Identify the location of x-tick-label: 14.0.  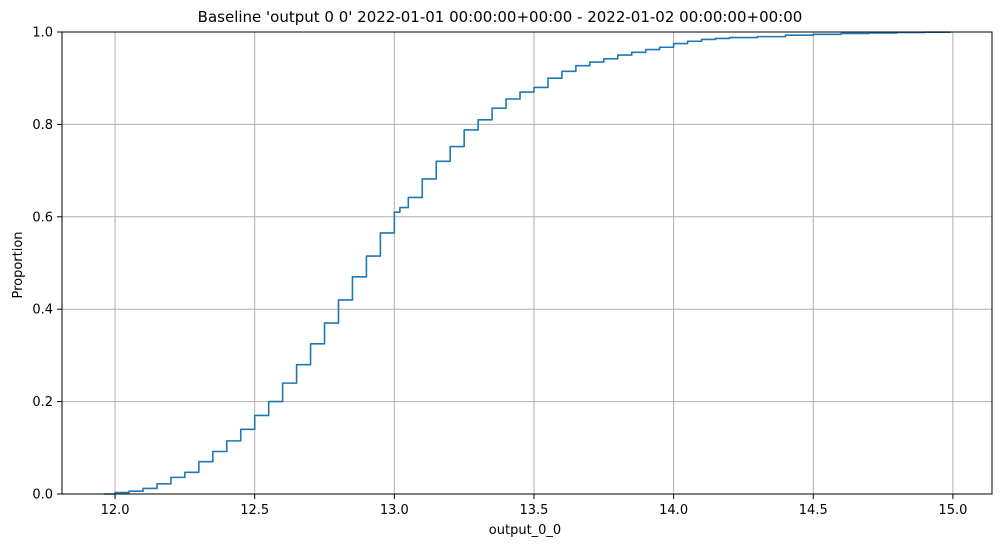
(673, 510).